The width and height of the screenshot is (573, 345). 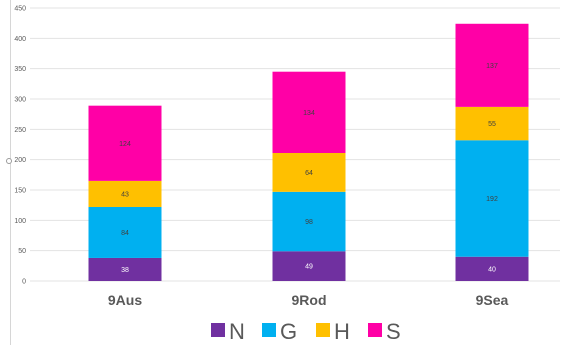 I want to click on bar-segment-n-9rod, so click(x=309, y=266).